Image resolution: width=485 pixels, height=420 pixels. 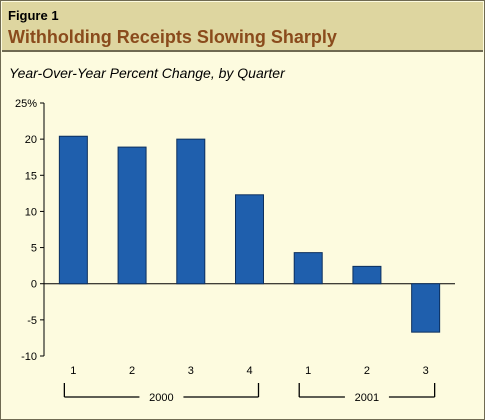 What do you see at coordinates (29, 357) in the screenshot?
I see `y-tick-label: -10` at bounding box center [29, 357].